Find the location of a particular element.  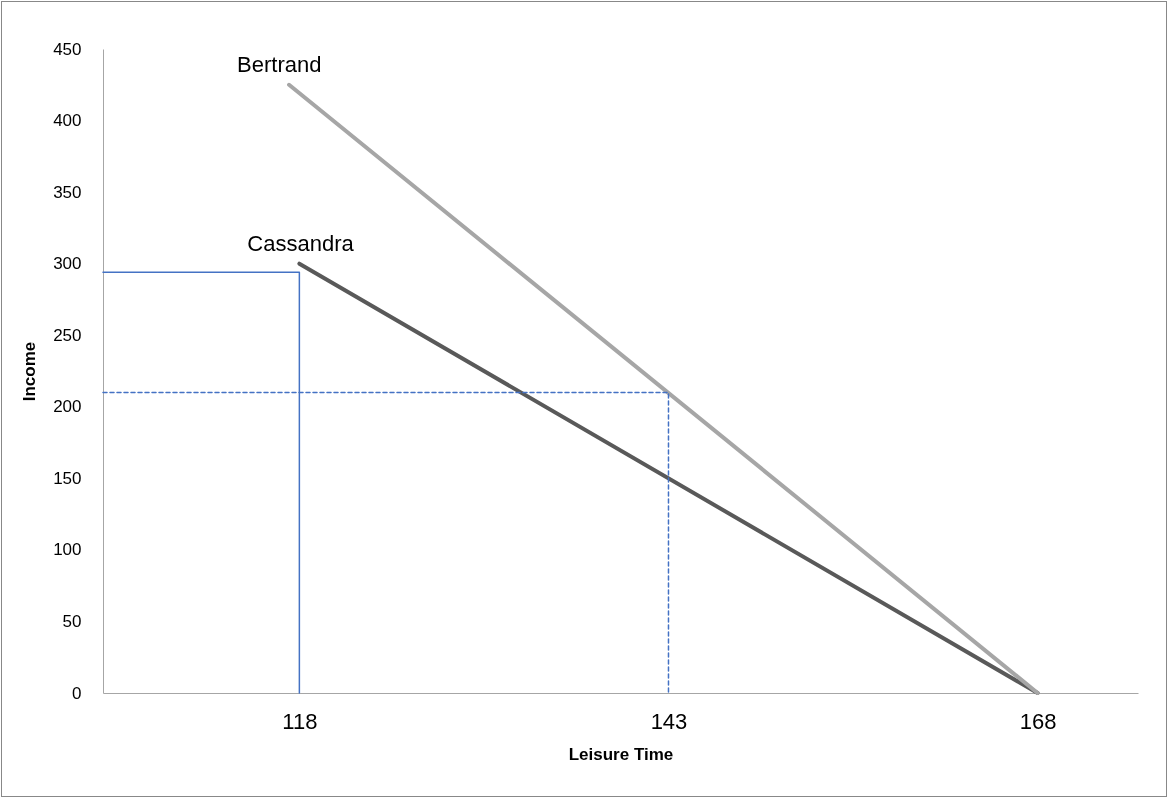

x-axis-title: Leisure Time is located at coordinates (621, 754).